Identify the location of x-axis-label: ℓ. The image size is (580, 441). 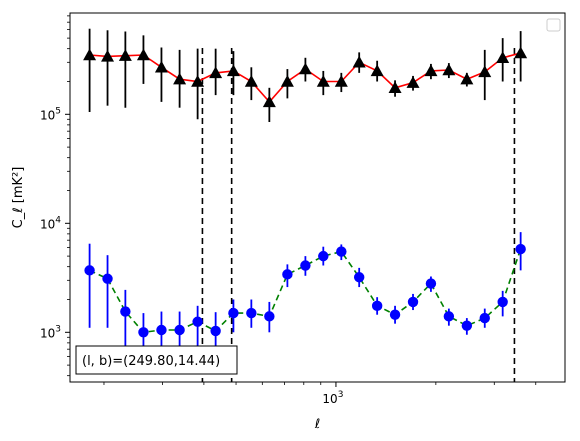
(317, 424).